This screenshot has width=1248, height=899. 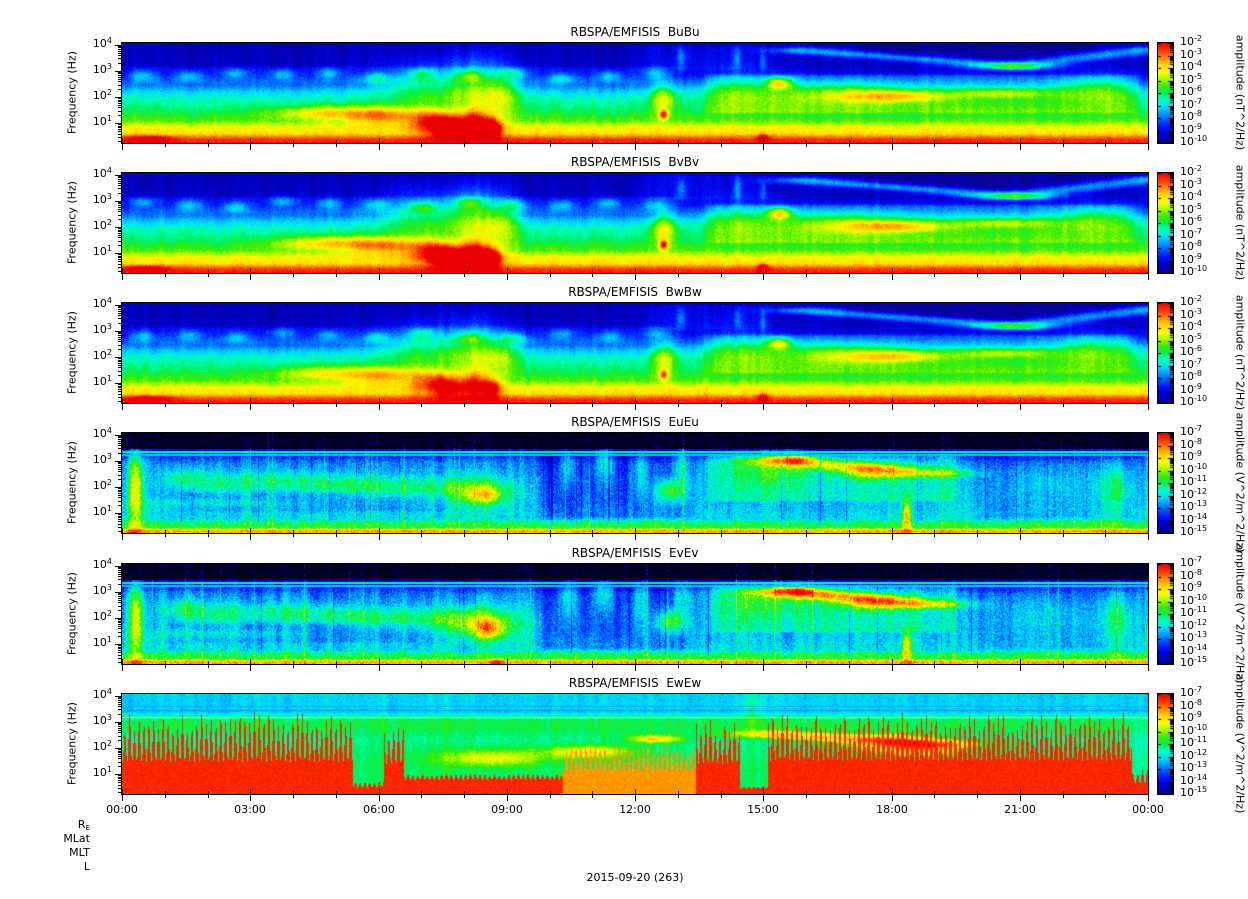 I want to click on x-tick-label: 09:00, so click(x=507, y=809).